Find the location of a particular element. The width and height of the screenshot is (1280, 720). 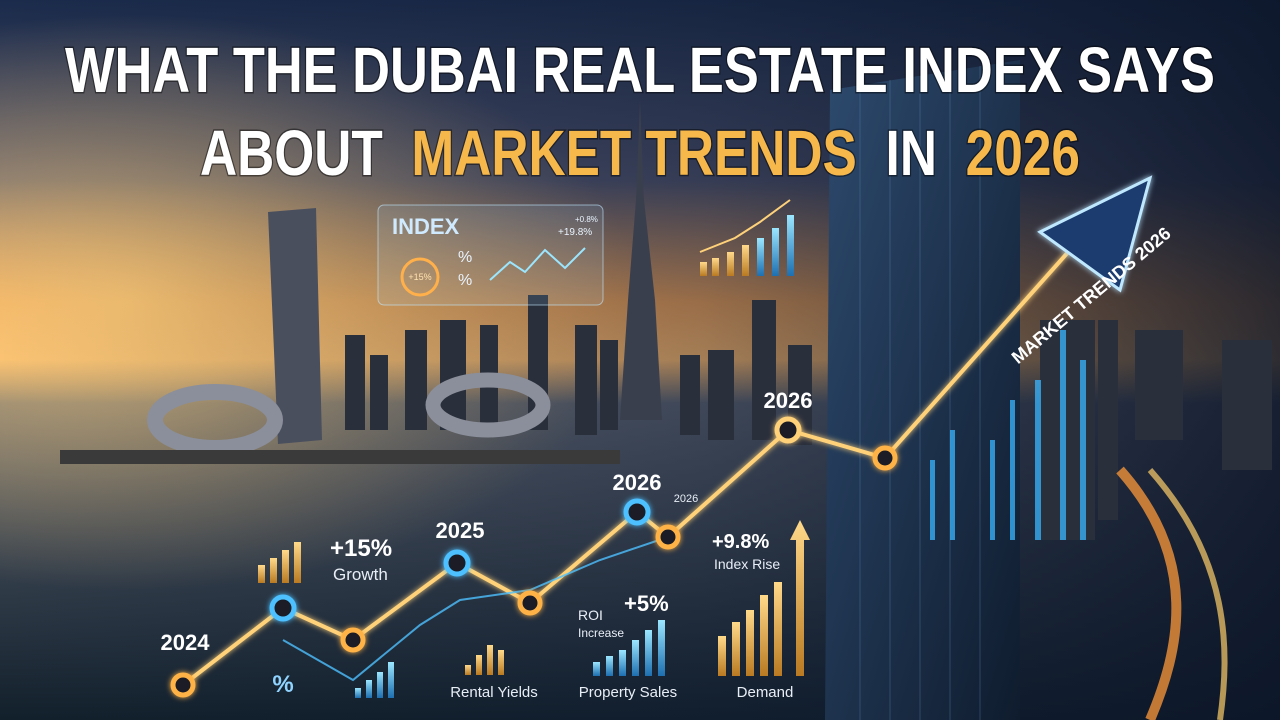

waterfront is located at coordinates (340, 457).